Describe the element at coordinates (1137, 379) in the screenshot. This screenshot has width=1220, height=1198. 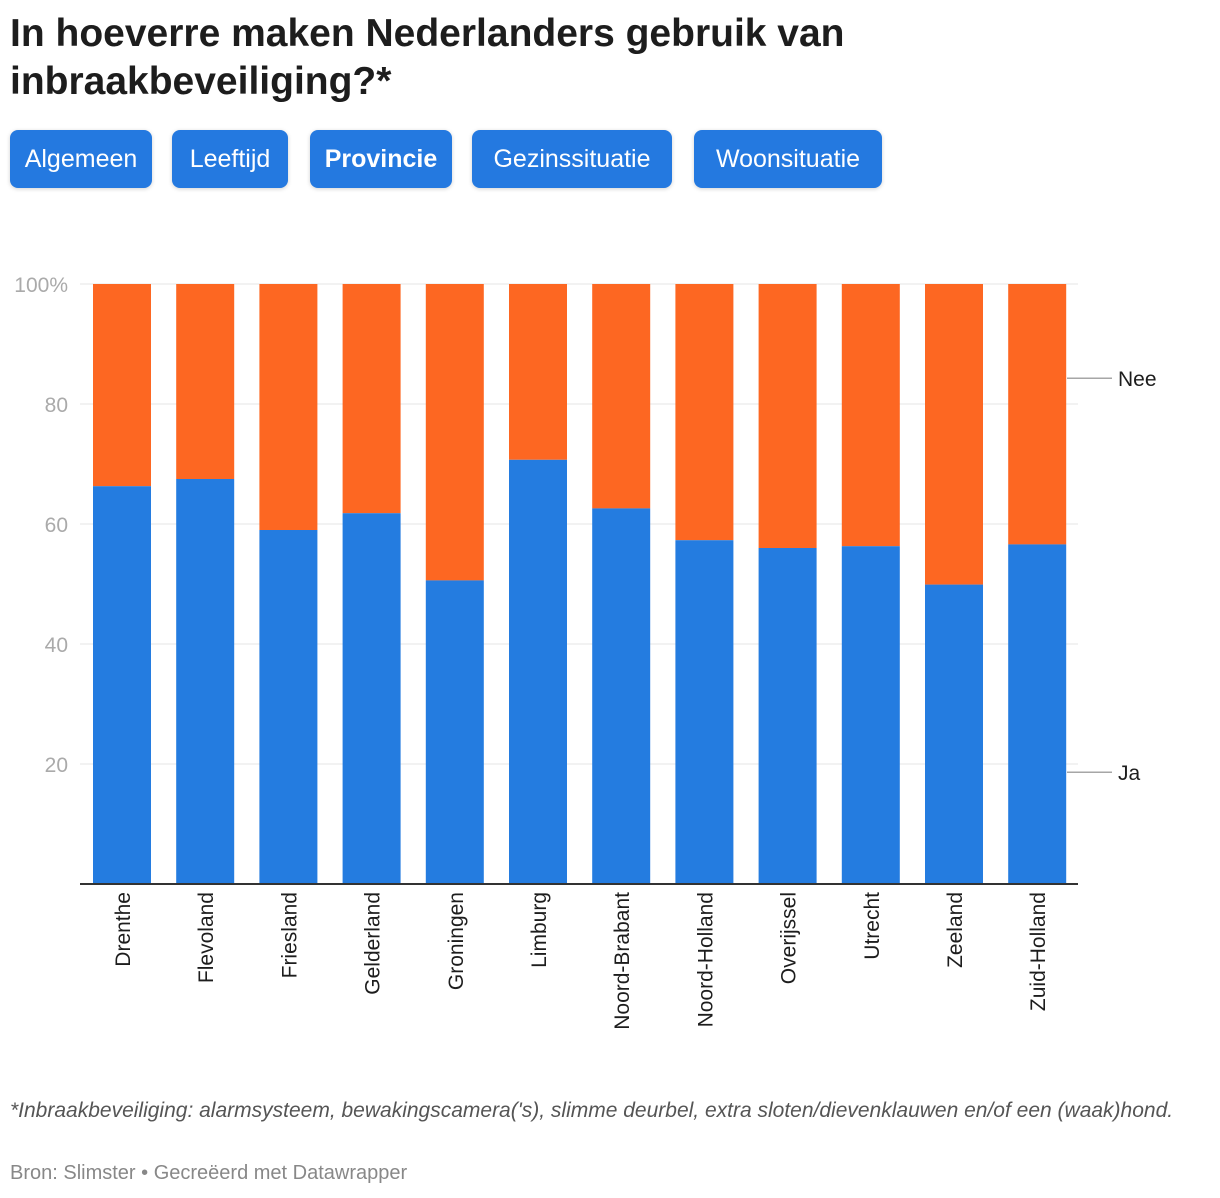
I see `series-label-nee: Nee` at that location.